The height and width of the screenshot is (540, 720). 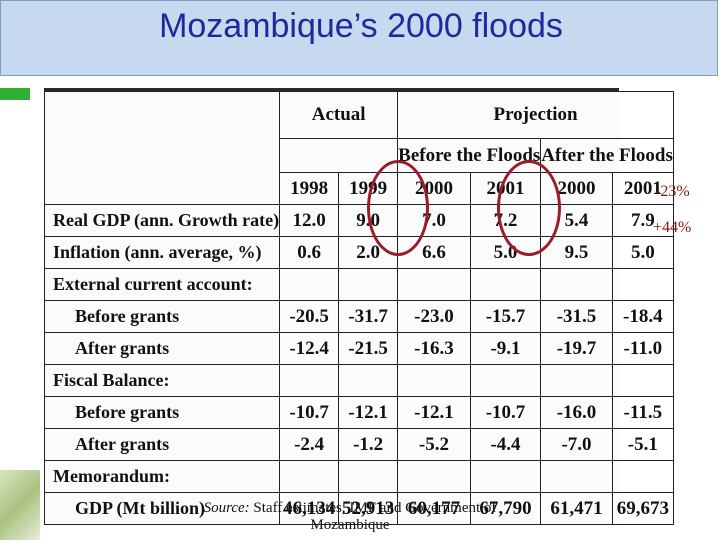 I want to click on row-label: Memorandum:, so click(x=162, y=476).